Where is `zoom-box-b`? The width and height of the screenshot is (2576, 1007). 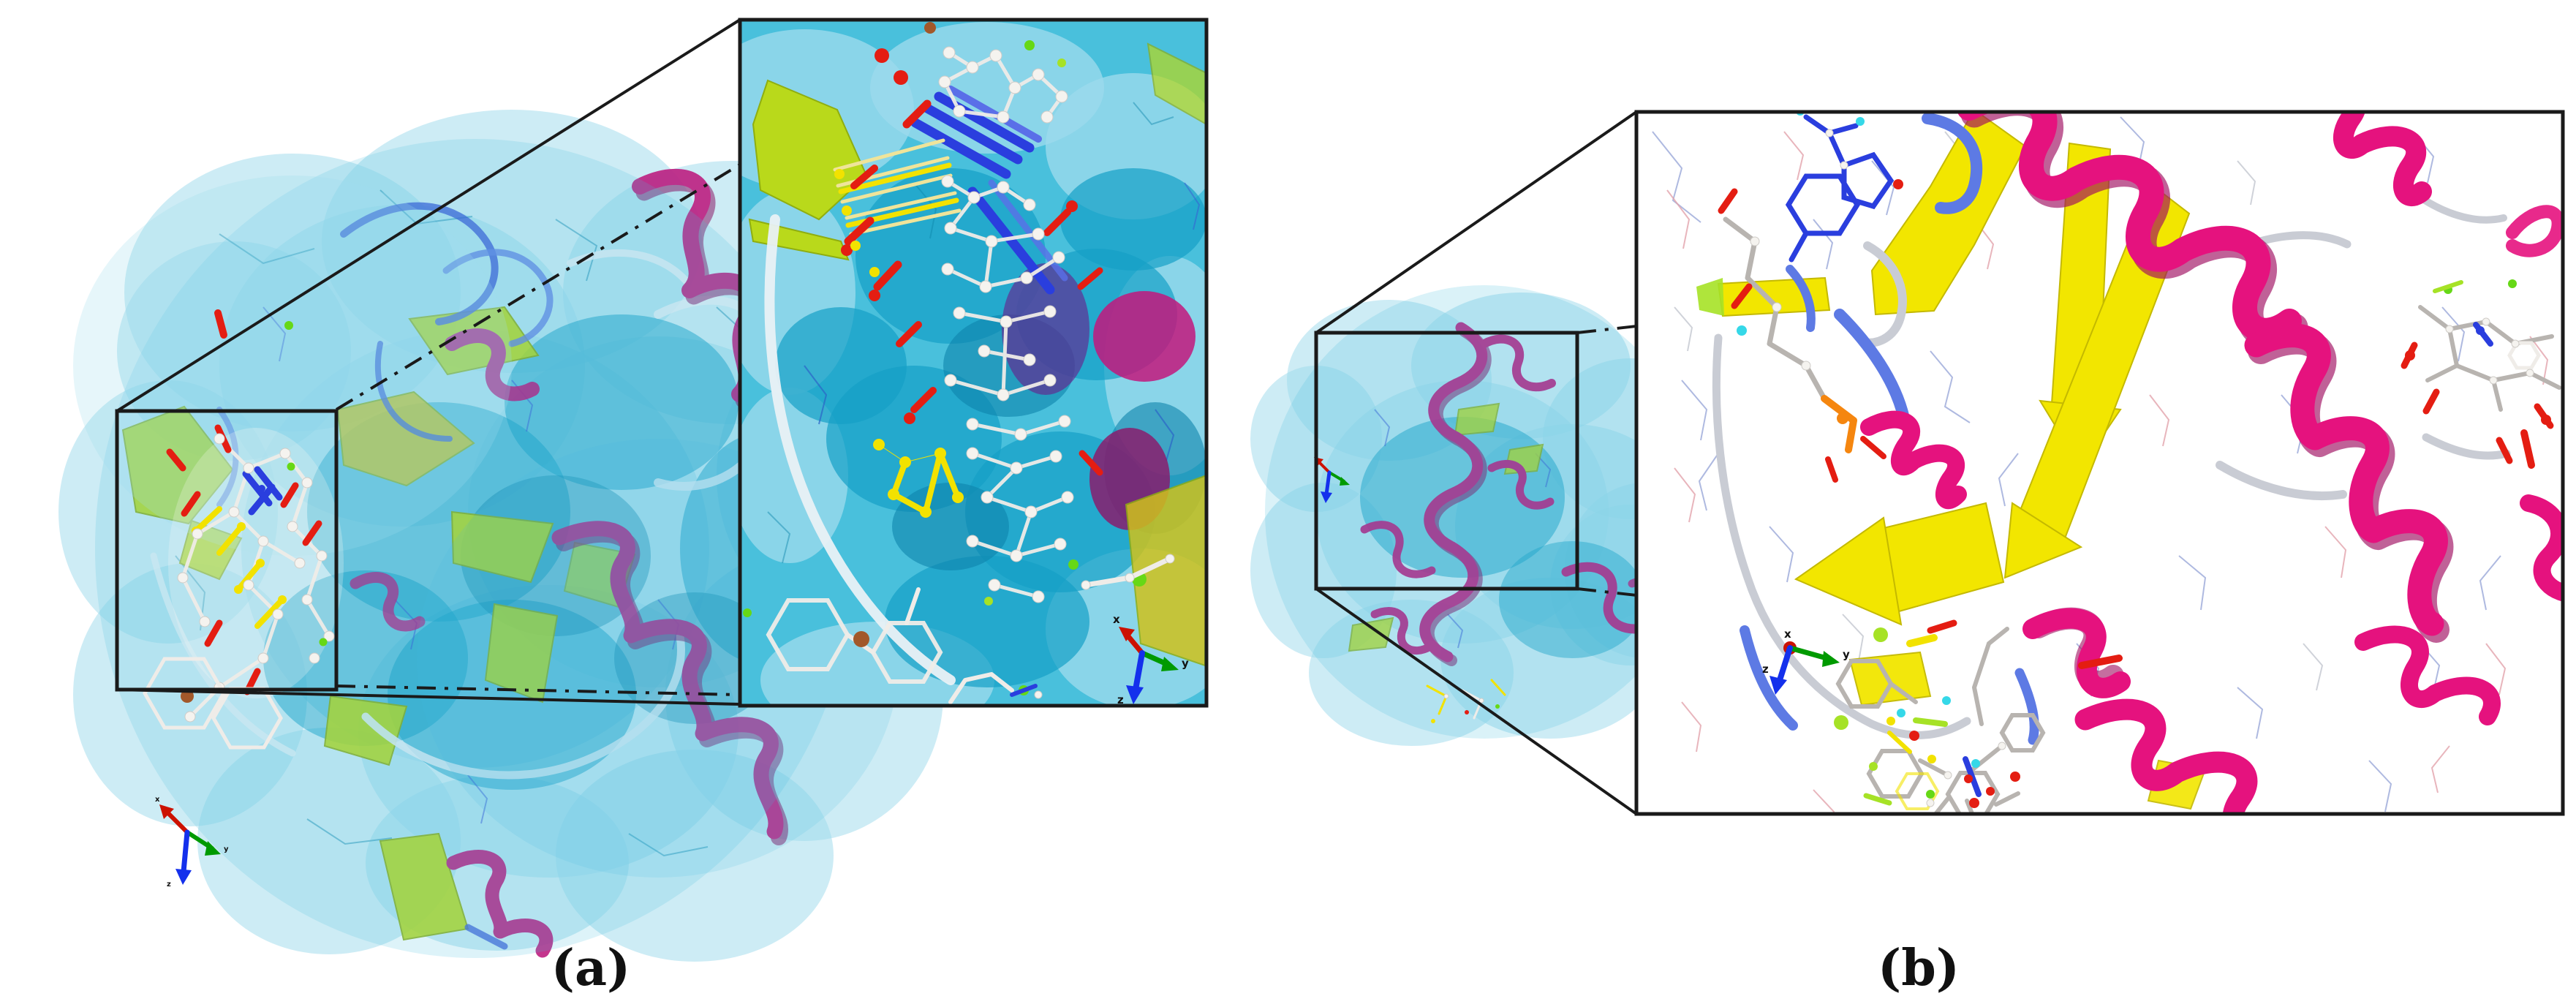 zoom-box-b is located at coordinates (1446, 461).